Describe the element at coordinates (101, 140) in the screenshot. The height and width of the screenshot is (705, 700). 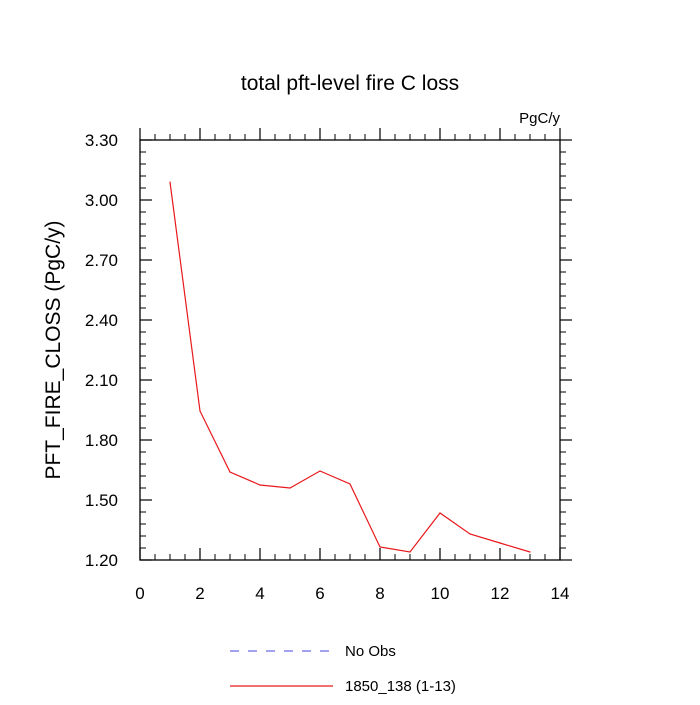
I see `y-tick-label: 3.30` at that location.